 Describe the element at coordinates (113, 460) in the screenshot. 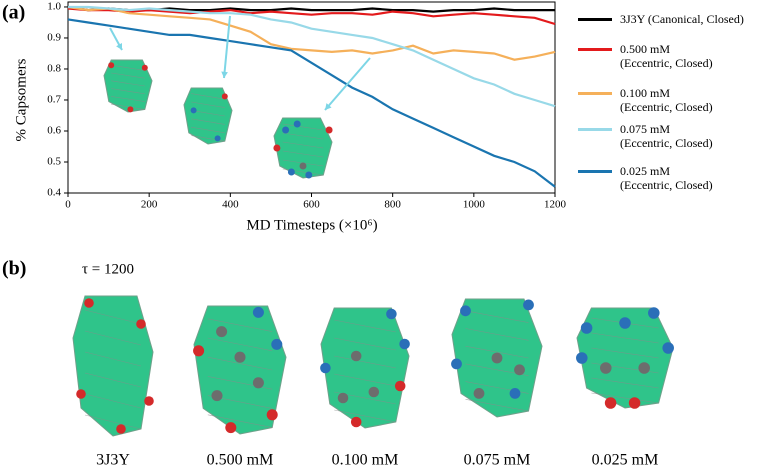

I see `capsid-caption: 3J3Y` at that location.